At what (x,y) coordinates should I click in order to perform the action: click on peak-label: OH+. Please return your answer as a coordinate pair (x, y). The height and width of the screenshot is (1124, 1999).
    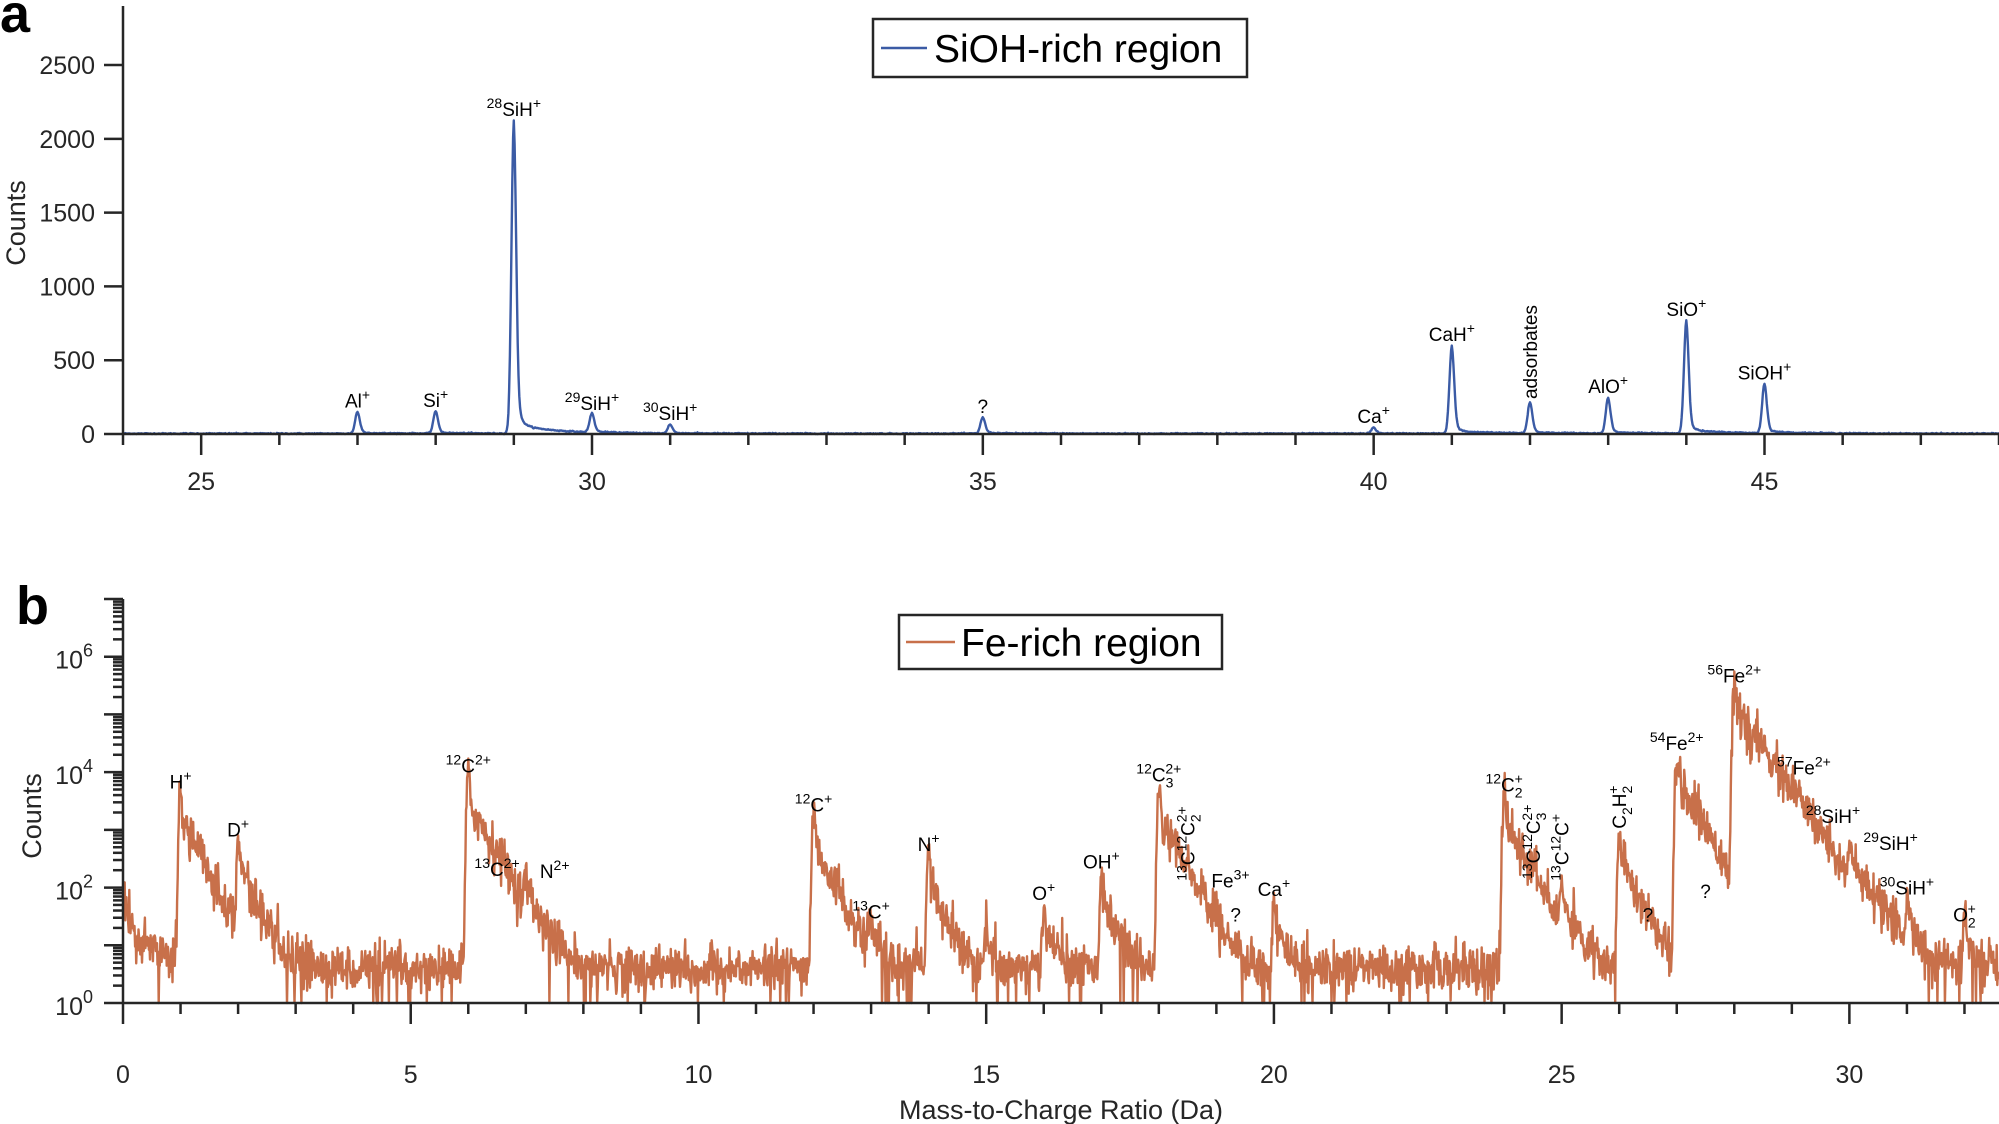
    Looking at the image, I should click on (1101, 861).